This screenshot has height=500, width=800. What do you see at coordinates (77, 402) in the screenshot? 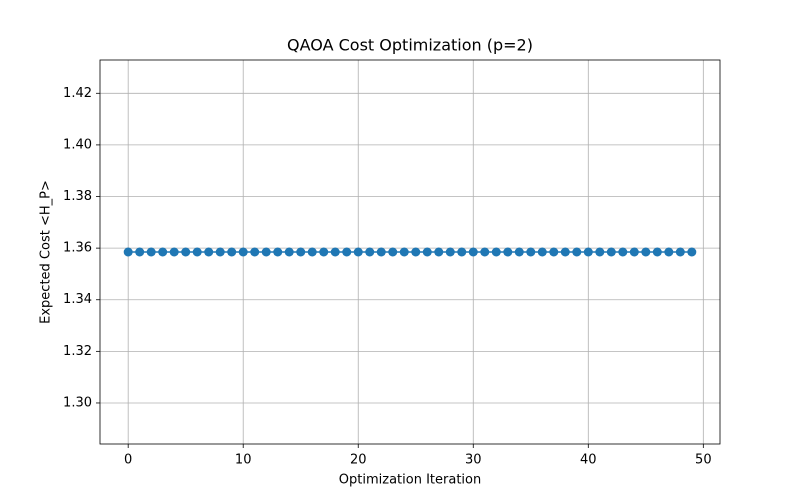
I see `y-tick-label: 1.30` at bounding box center [77, 402].